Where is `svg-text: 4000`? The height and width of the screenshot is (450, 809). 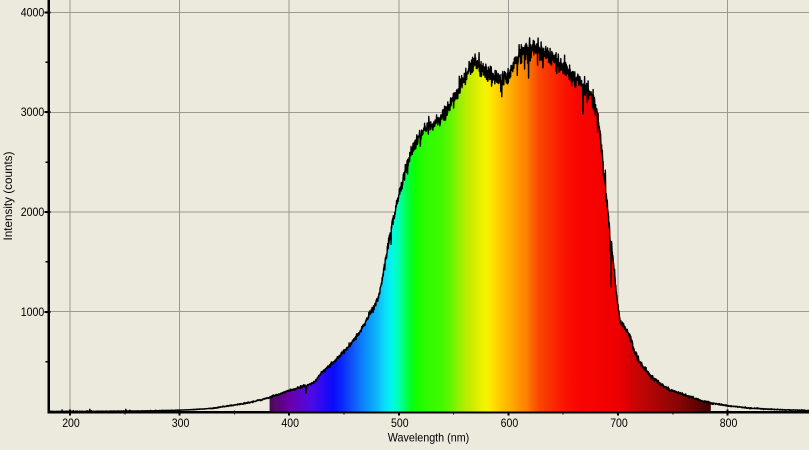 svg-text: 4000 is located at coordinates (33, 13).